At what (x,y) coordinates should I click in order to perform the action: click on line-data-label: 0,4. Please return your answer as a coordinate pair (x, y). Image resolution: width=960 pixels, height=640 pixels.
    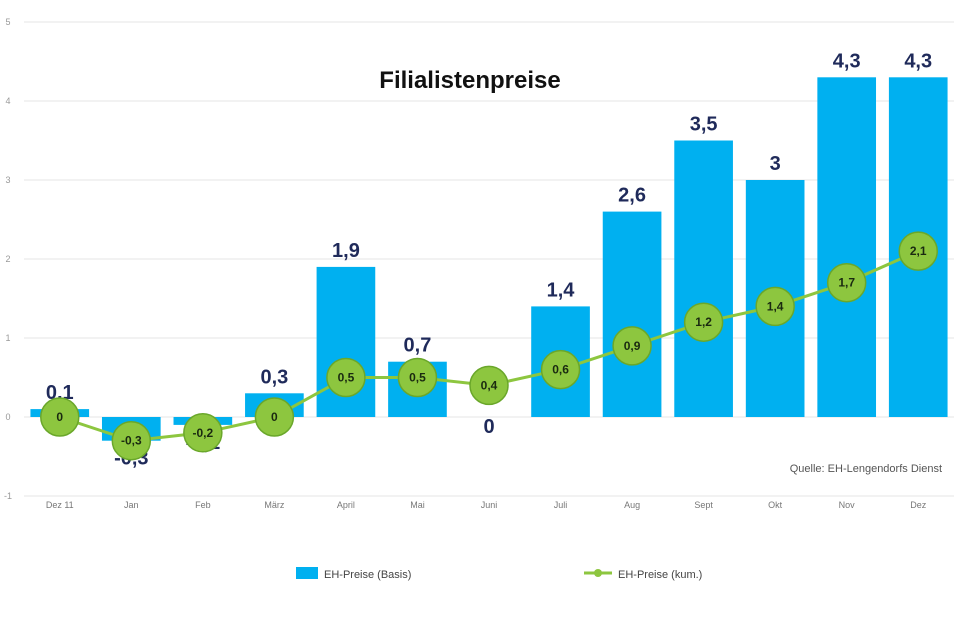
    Looking at the image, I should click on (489, 385).